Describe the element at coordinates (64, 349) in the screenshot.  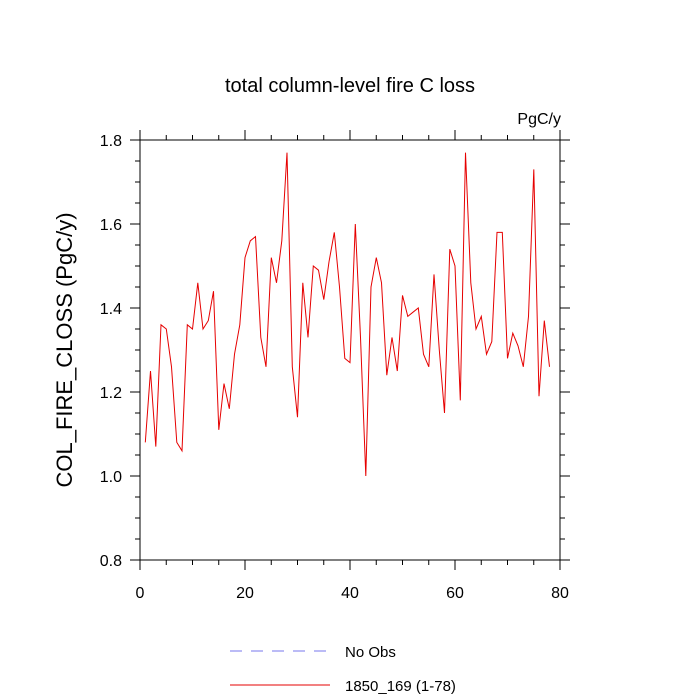
I see `y-axis-label: COL_FIRE_CLOSS (PgC/y)` at that location.